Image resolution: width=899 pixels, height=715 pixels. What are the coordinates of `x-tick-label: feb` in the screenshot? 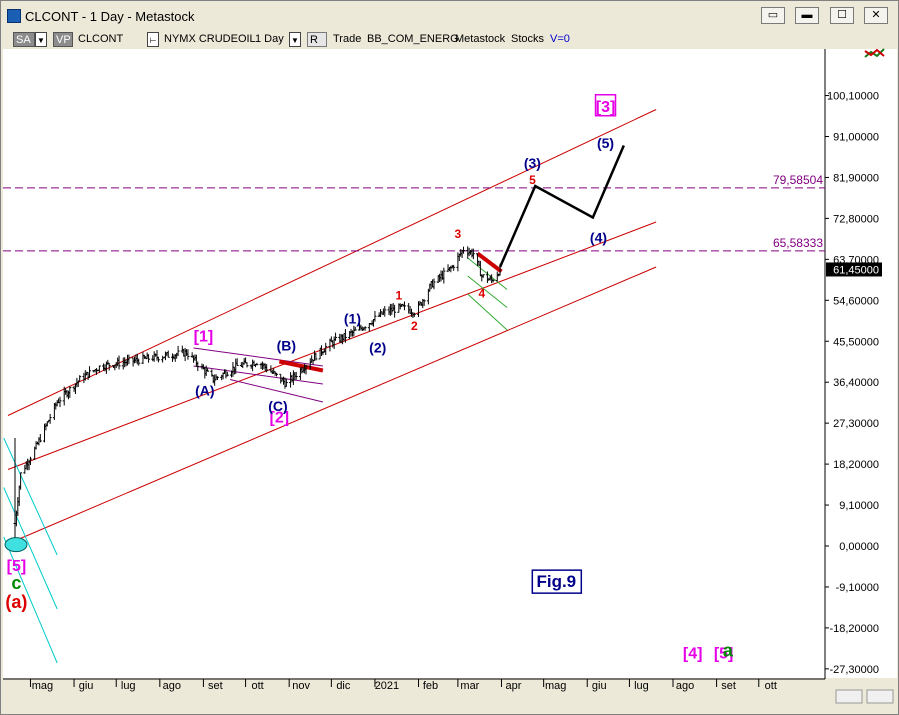 It's located at (430, 686).